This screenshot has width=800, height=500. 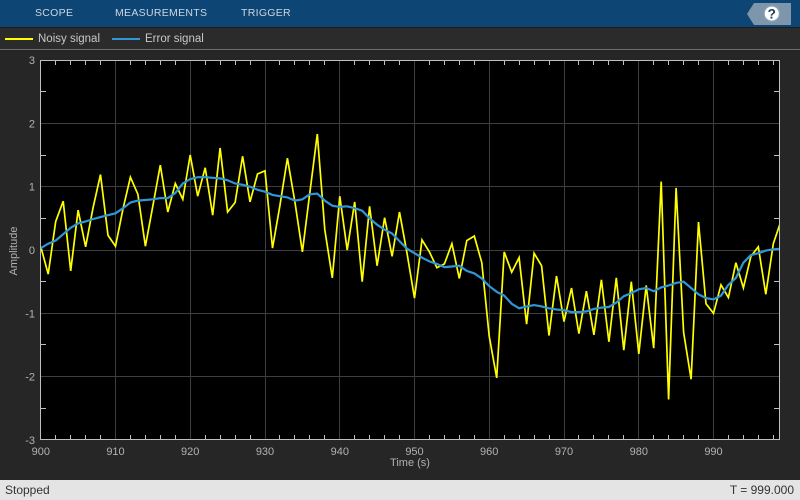 What do you see at coordinates (414, 452) in the screenshot?
I see `svg-text: 950` at bounding box center [414, 452].